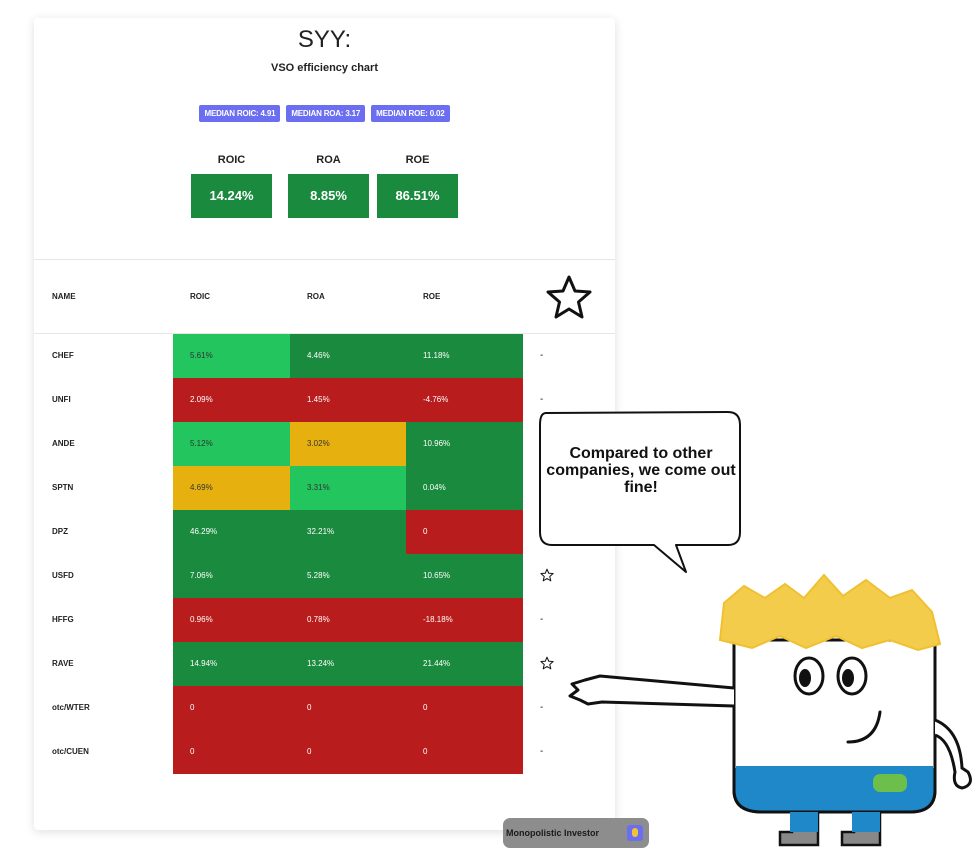 The height and width of the screenshot is (853, 978). I want to click on row-name: CHEF, so click(63, 355).